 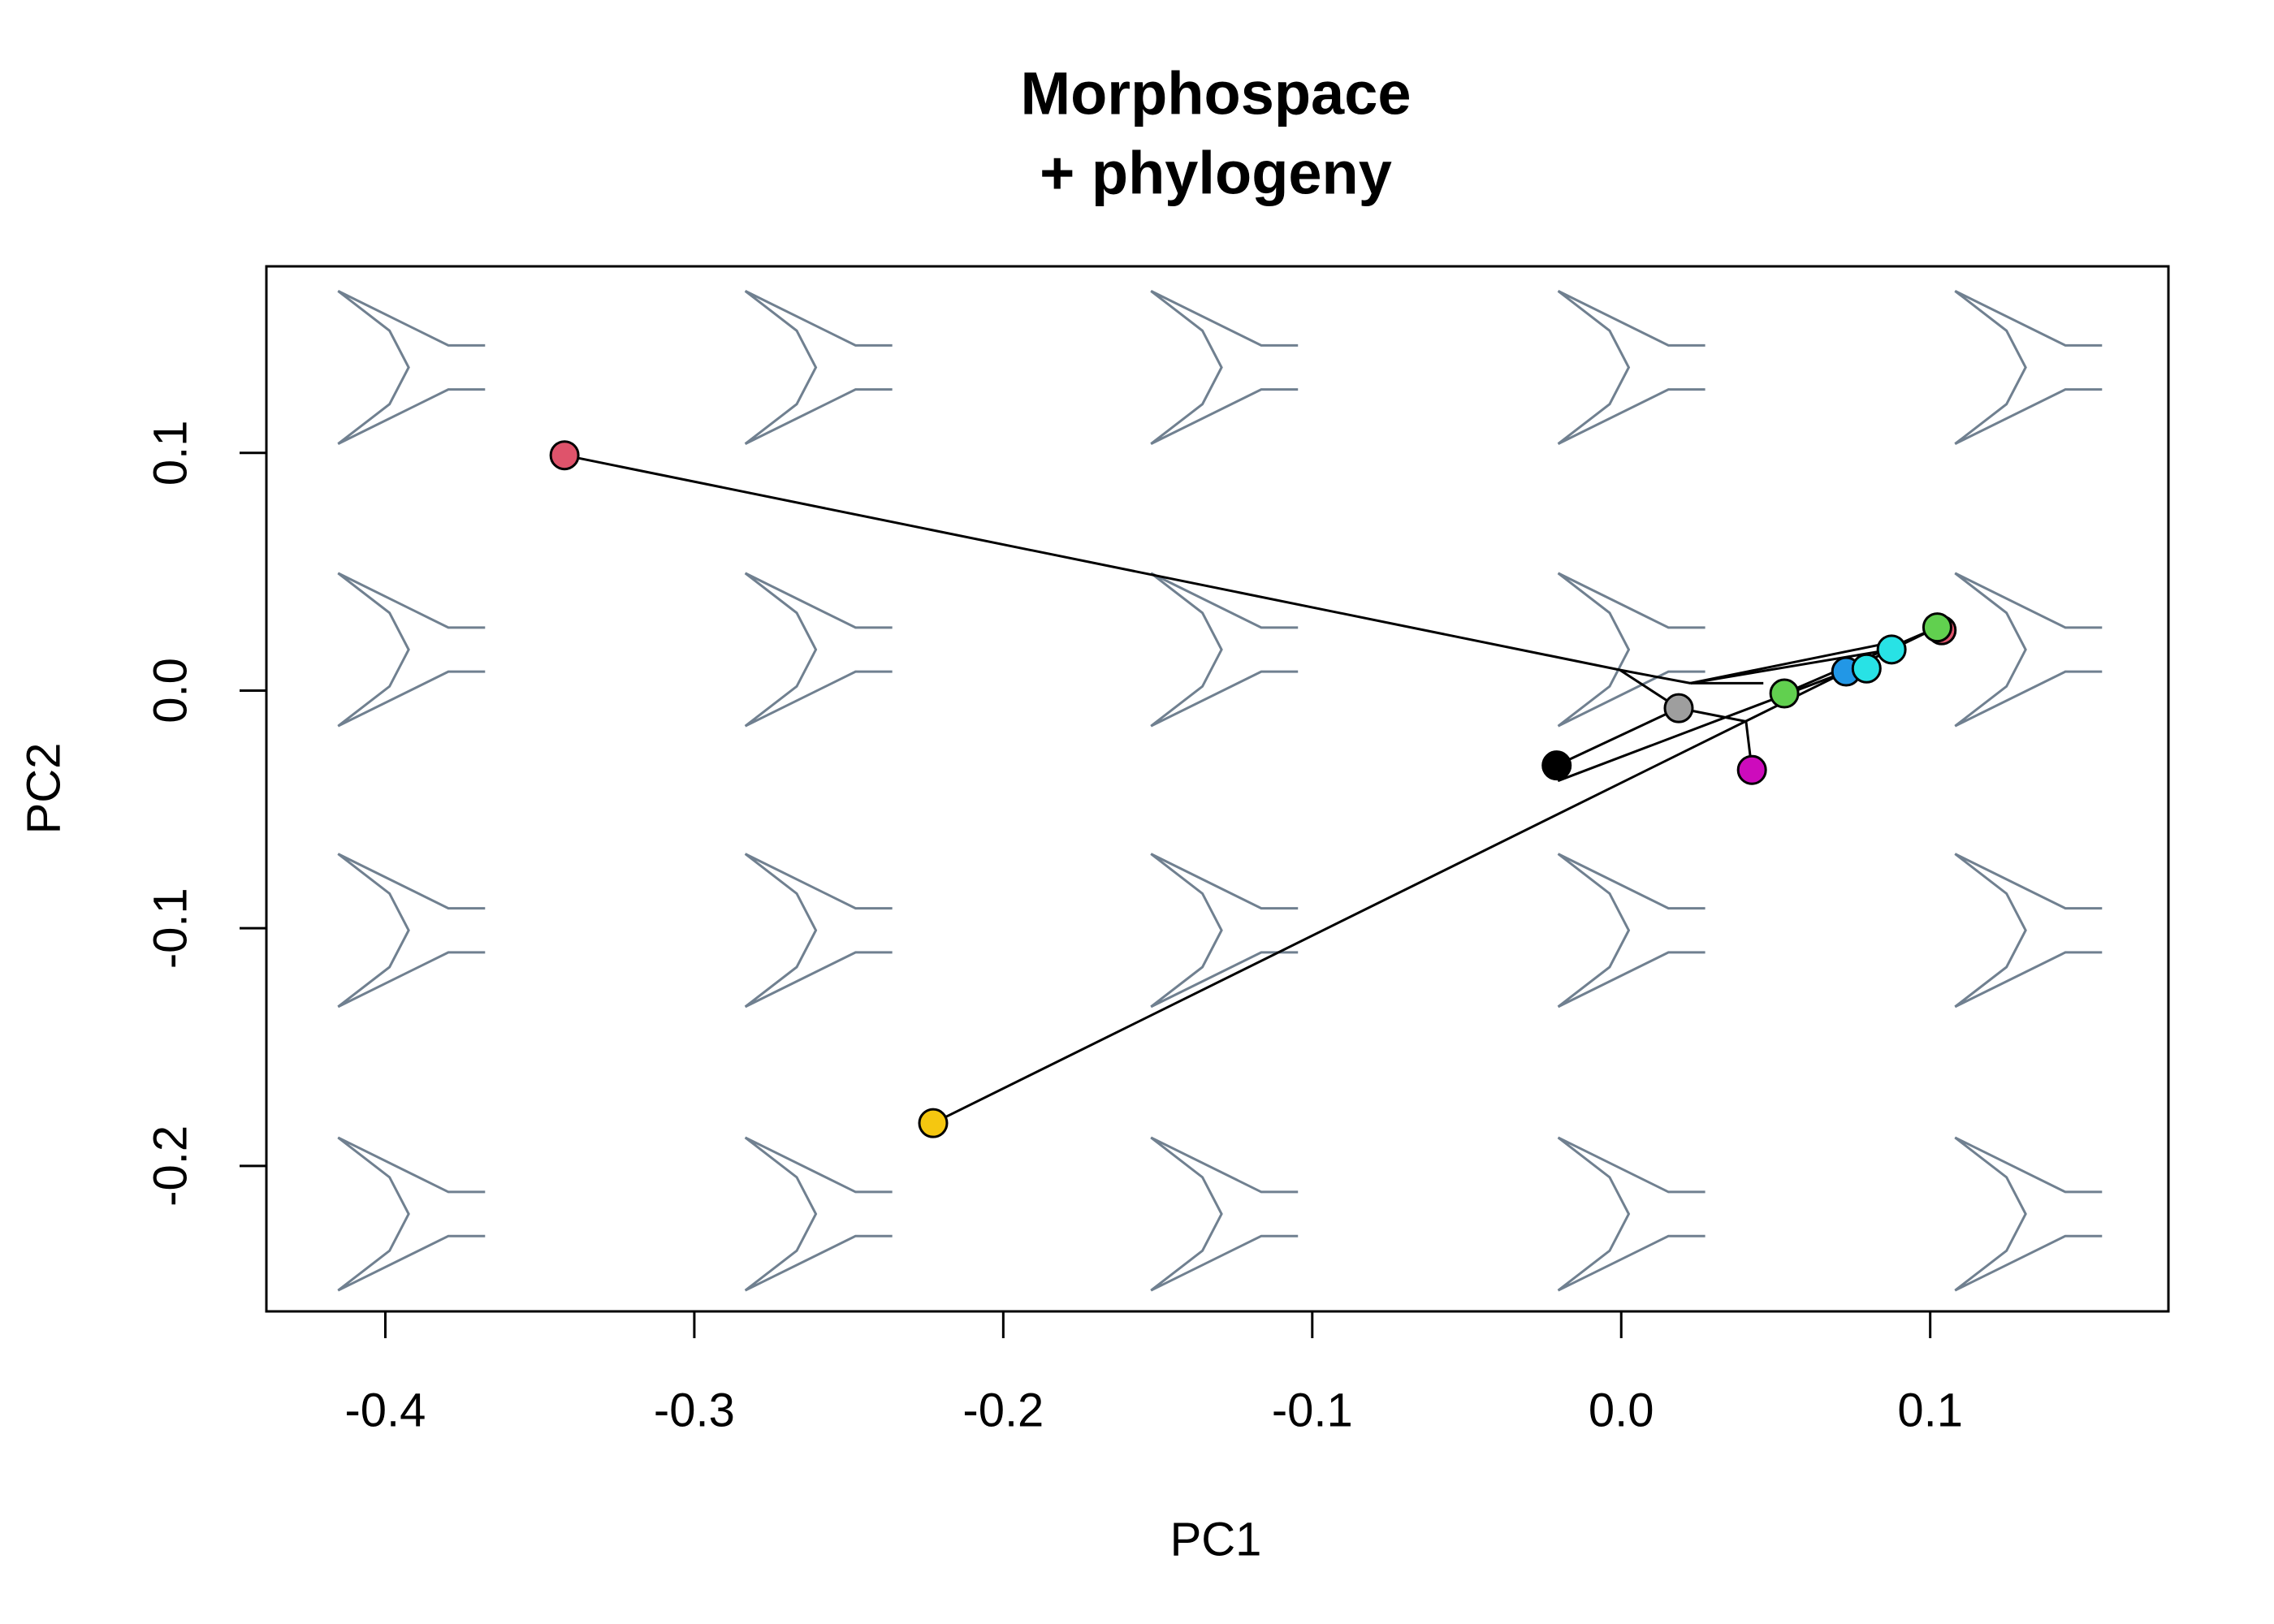 I want to click on chart-title: + phylogeny, so click(x=1216, y=174).